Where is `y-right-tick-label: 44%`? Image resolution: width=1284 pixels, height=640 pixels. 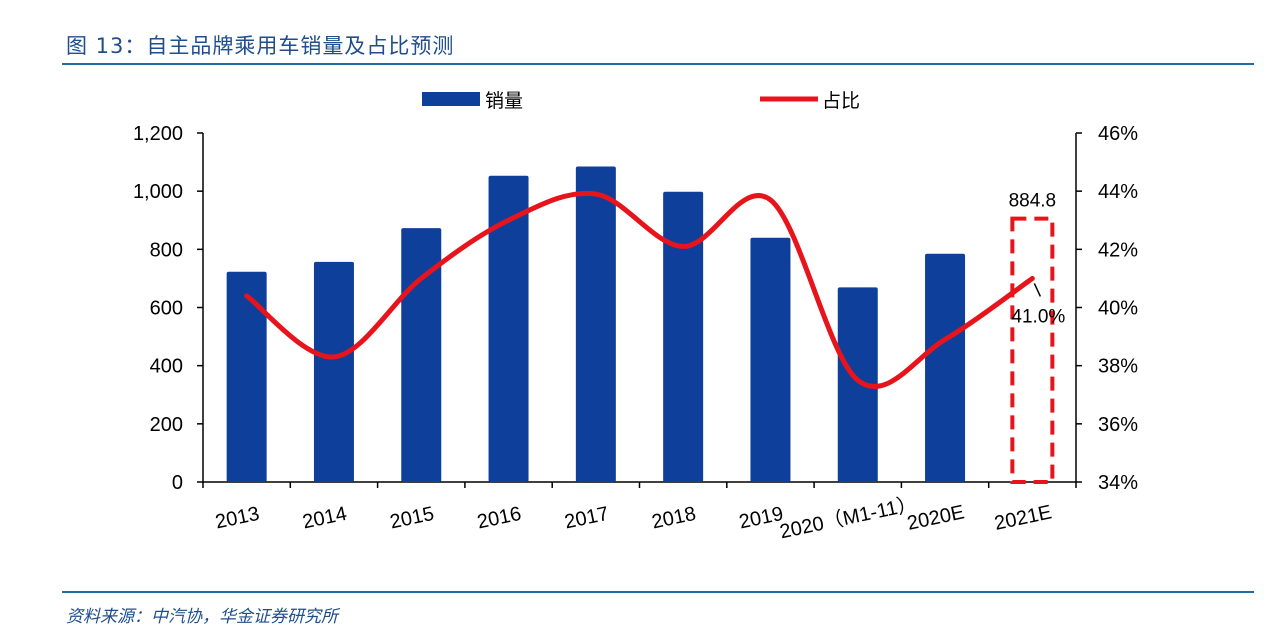
y-right-tick-label: 44% is located at coordinates (1118, 192).